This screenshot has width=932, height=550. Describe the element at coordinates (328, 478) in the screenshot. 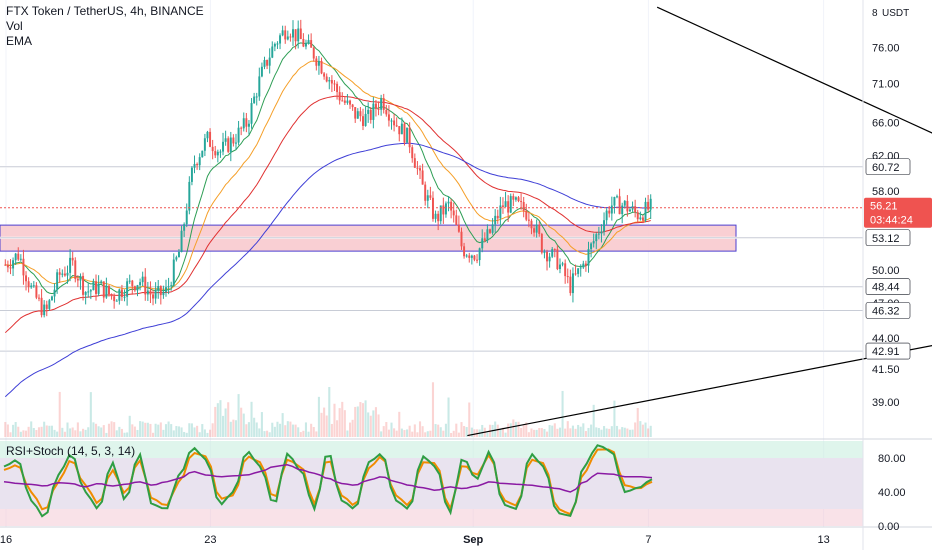

I see `rsi-line` at that location.